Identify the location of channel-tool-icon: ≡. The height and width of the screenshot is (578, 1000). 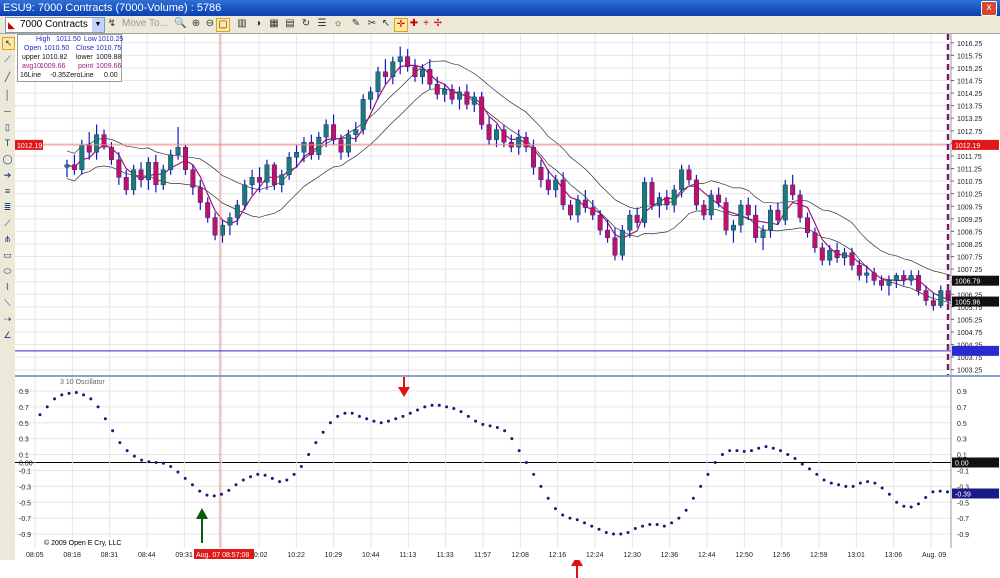
(7, 191).